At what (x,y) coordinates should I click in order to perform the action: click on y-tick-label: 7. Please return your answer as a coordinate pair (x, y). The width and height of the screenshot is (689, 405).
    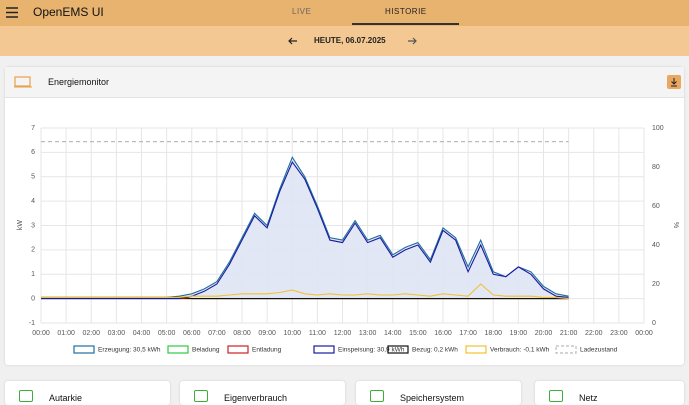
    Looking at the image, I should click on (33, 128).